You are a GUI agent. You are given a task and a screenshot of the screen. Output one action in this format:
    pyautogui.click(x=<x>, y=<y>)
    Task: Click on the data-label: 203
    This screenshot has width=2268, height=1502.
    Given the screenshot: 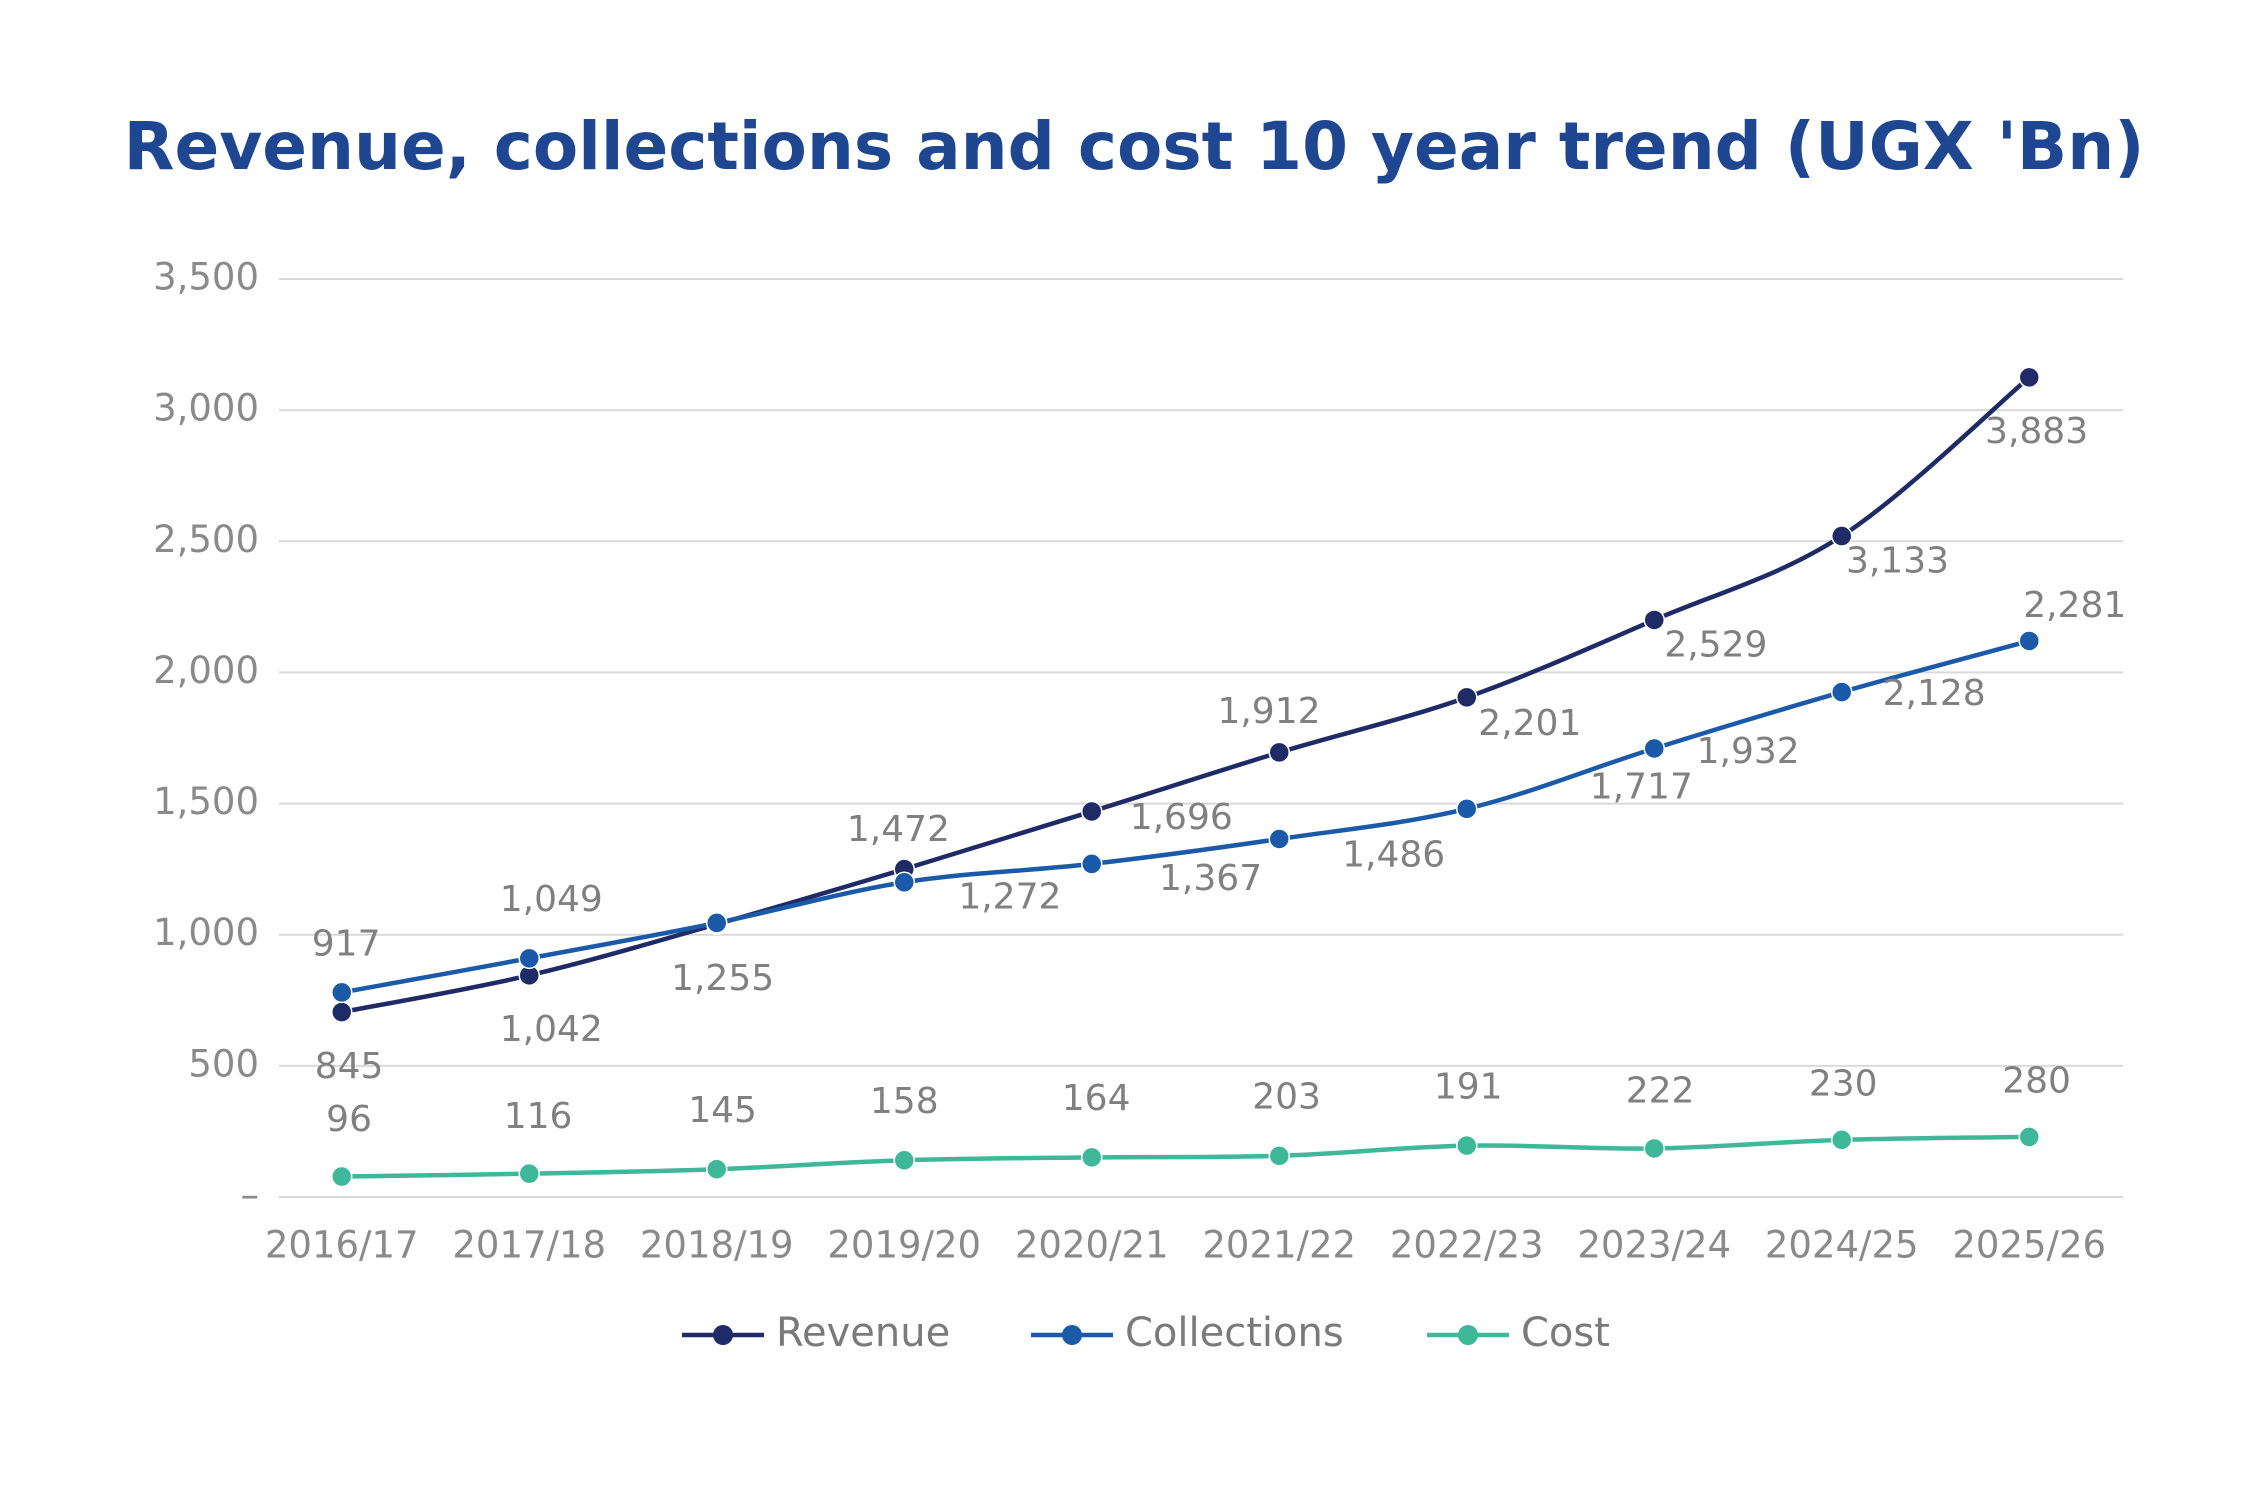 What is the action you would take?
    pyautogui.click(x=1286, y=1097)
    